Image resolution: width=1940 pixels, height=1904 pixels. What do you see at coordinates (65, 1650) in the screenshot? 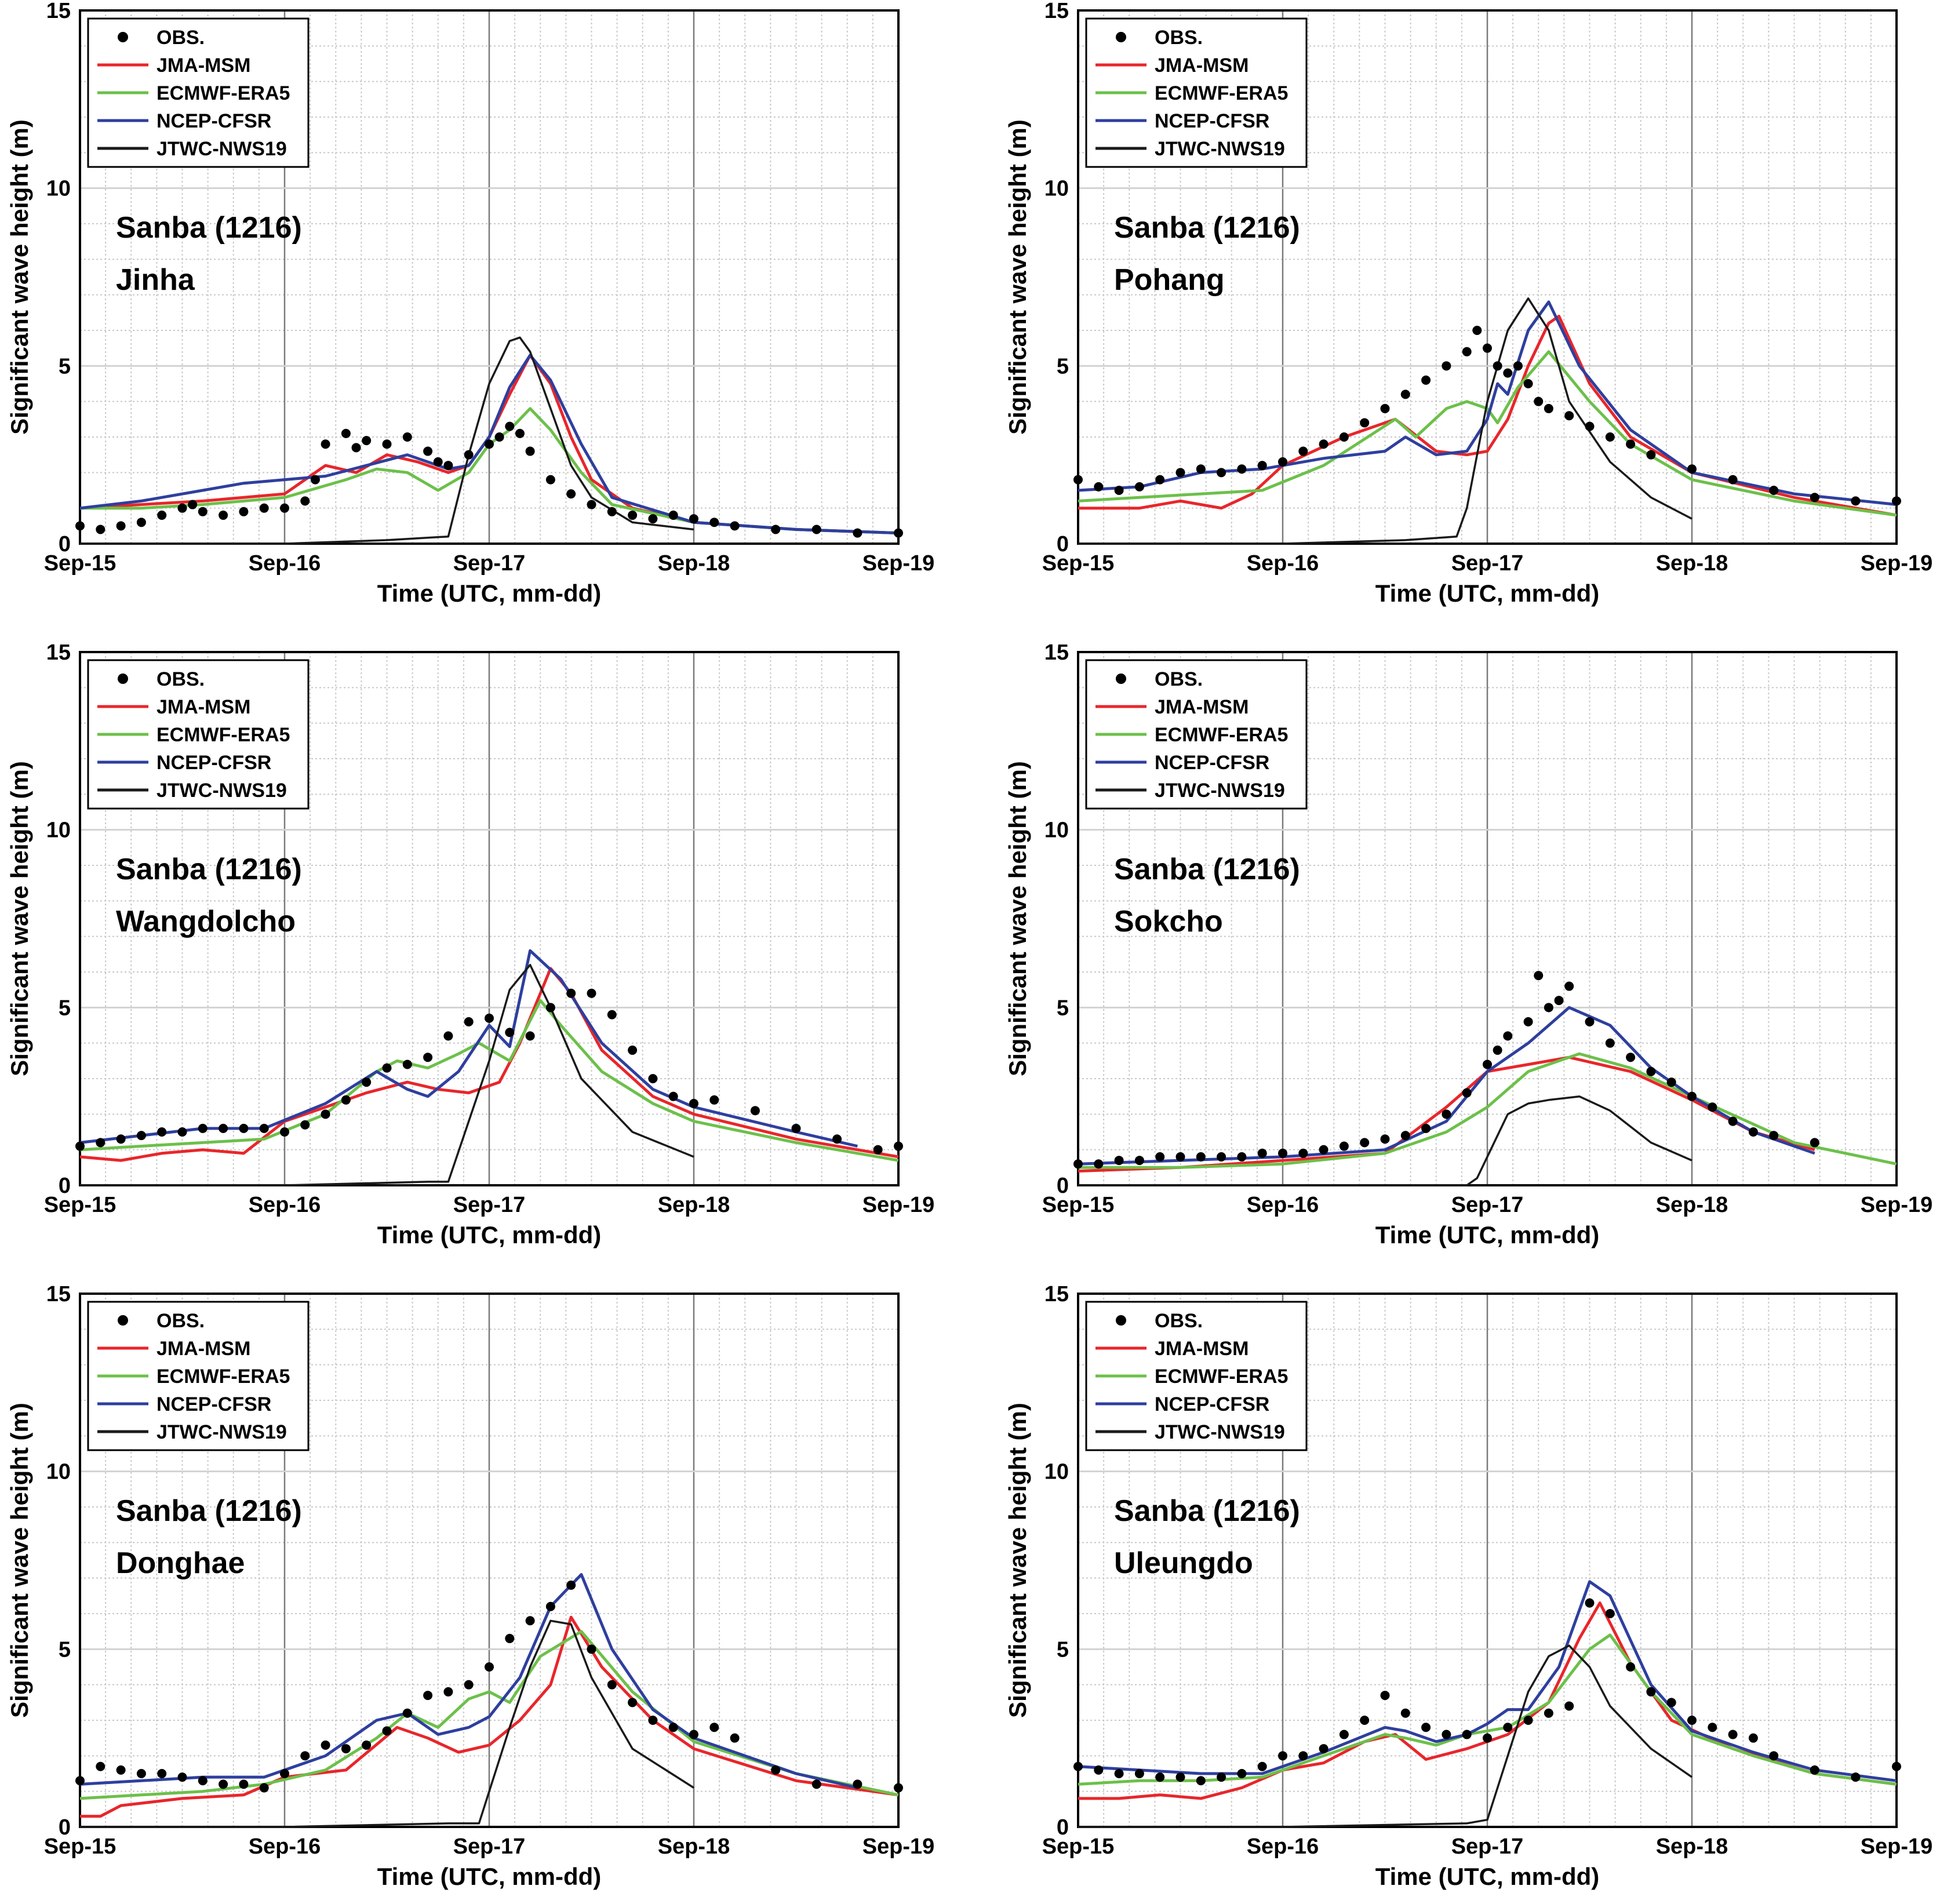
I see `y-tick-label: 5` at bounding box center [65, 1650].